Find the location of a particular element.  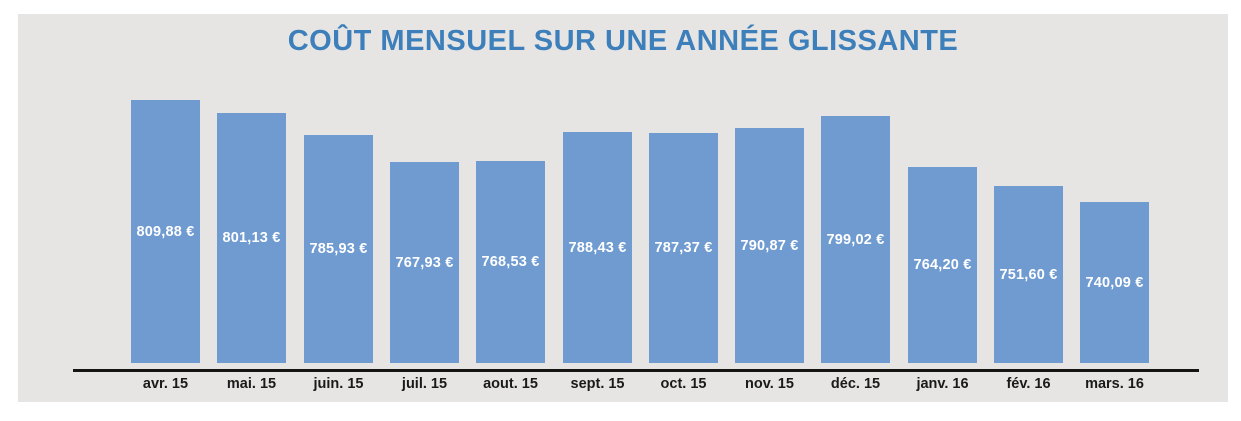

bar-value-label: 785,93 € is located at coordinates (338, 249).